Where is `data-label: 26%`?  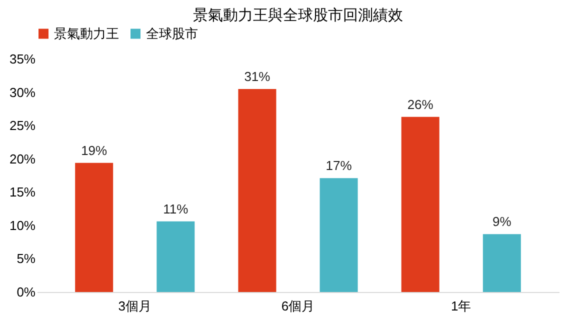
data-label: 26% is located at coordinates (420, 104).